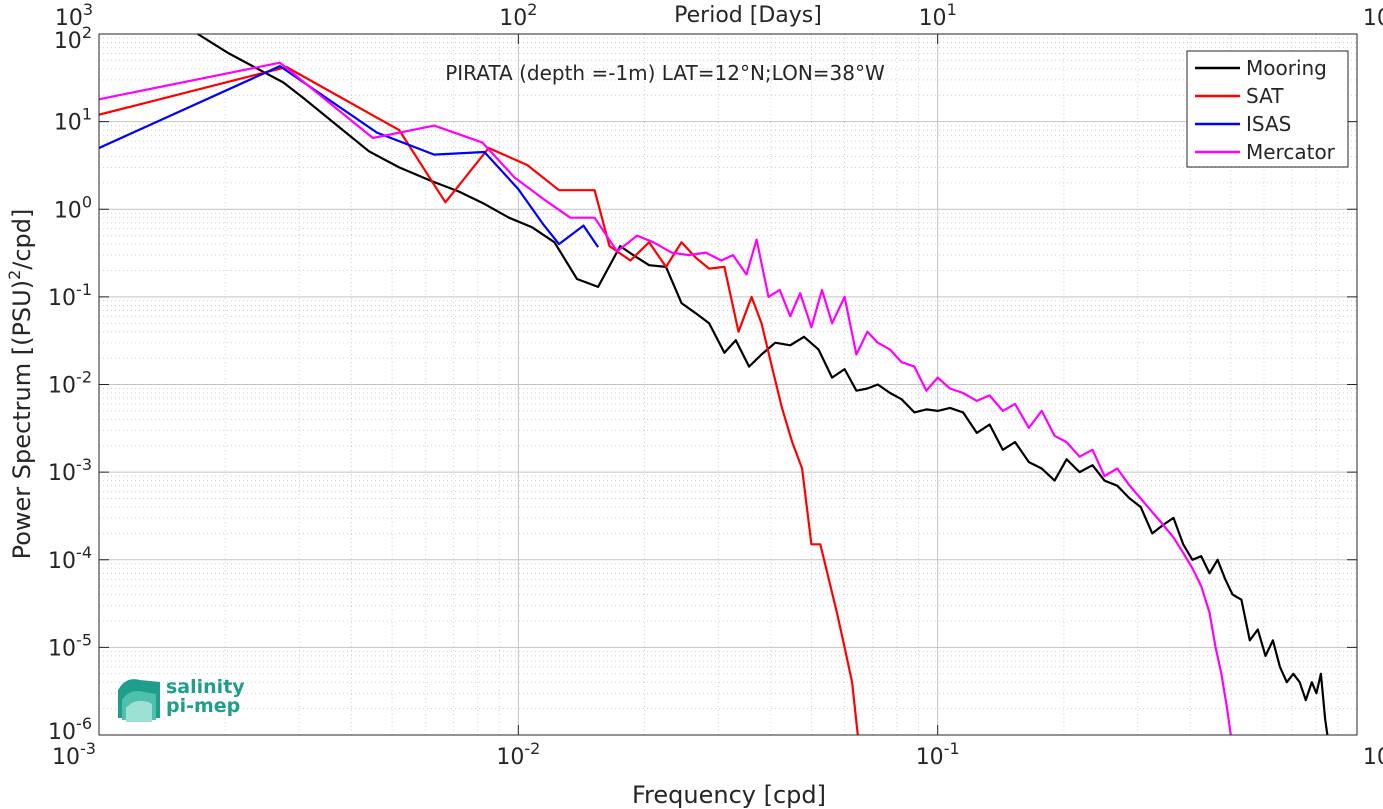  What do you see at coordinates (88, 9) in the screenshot?
I see `x2-tick-label-exponent: 3` at bounding box center [88, 9].